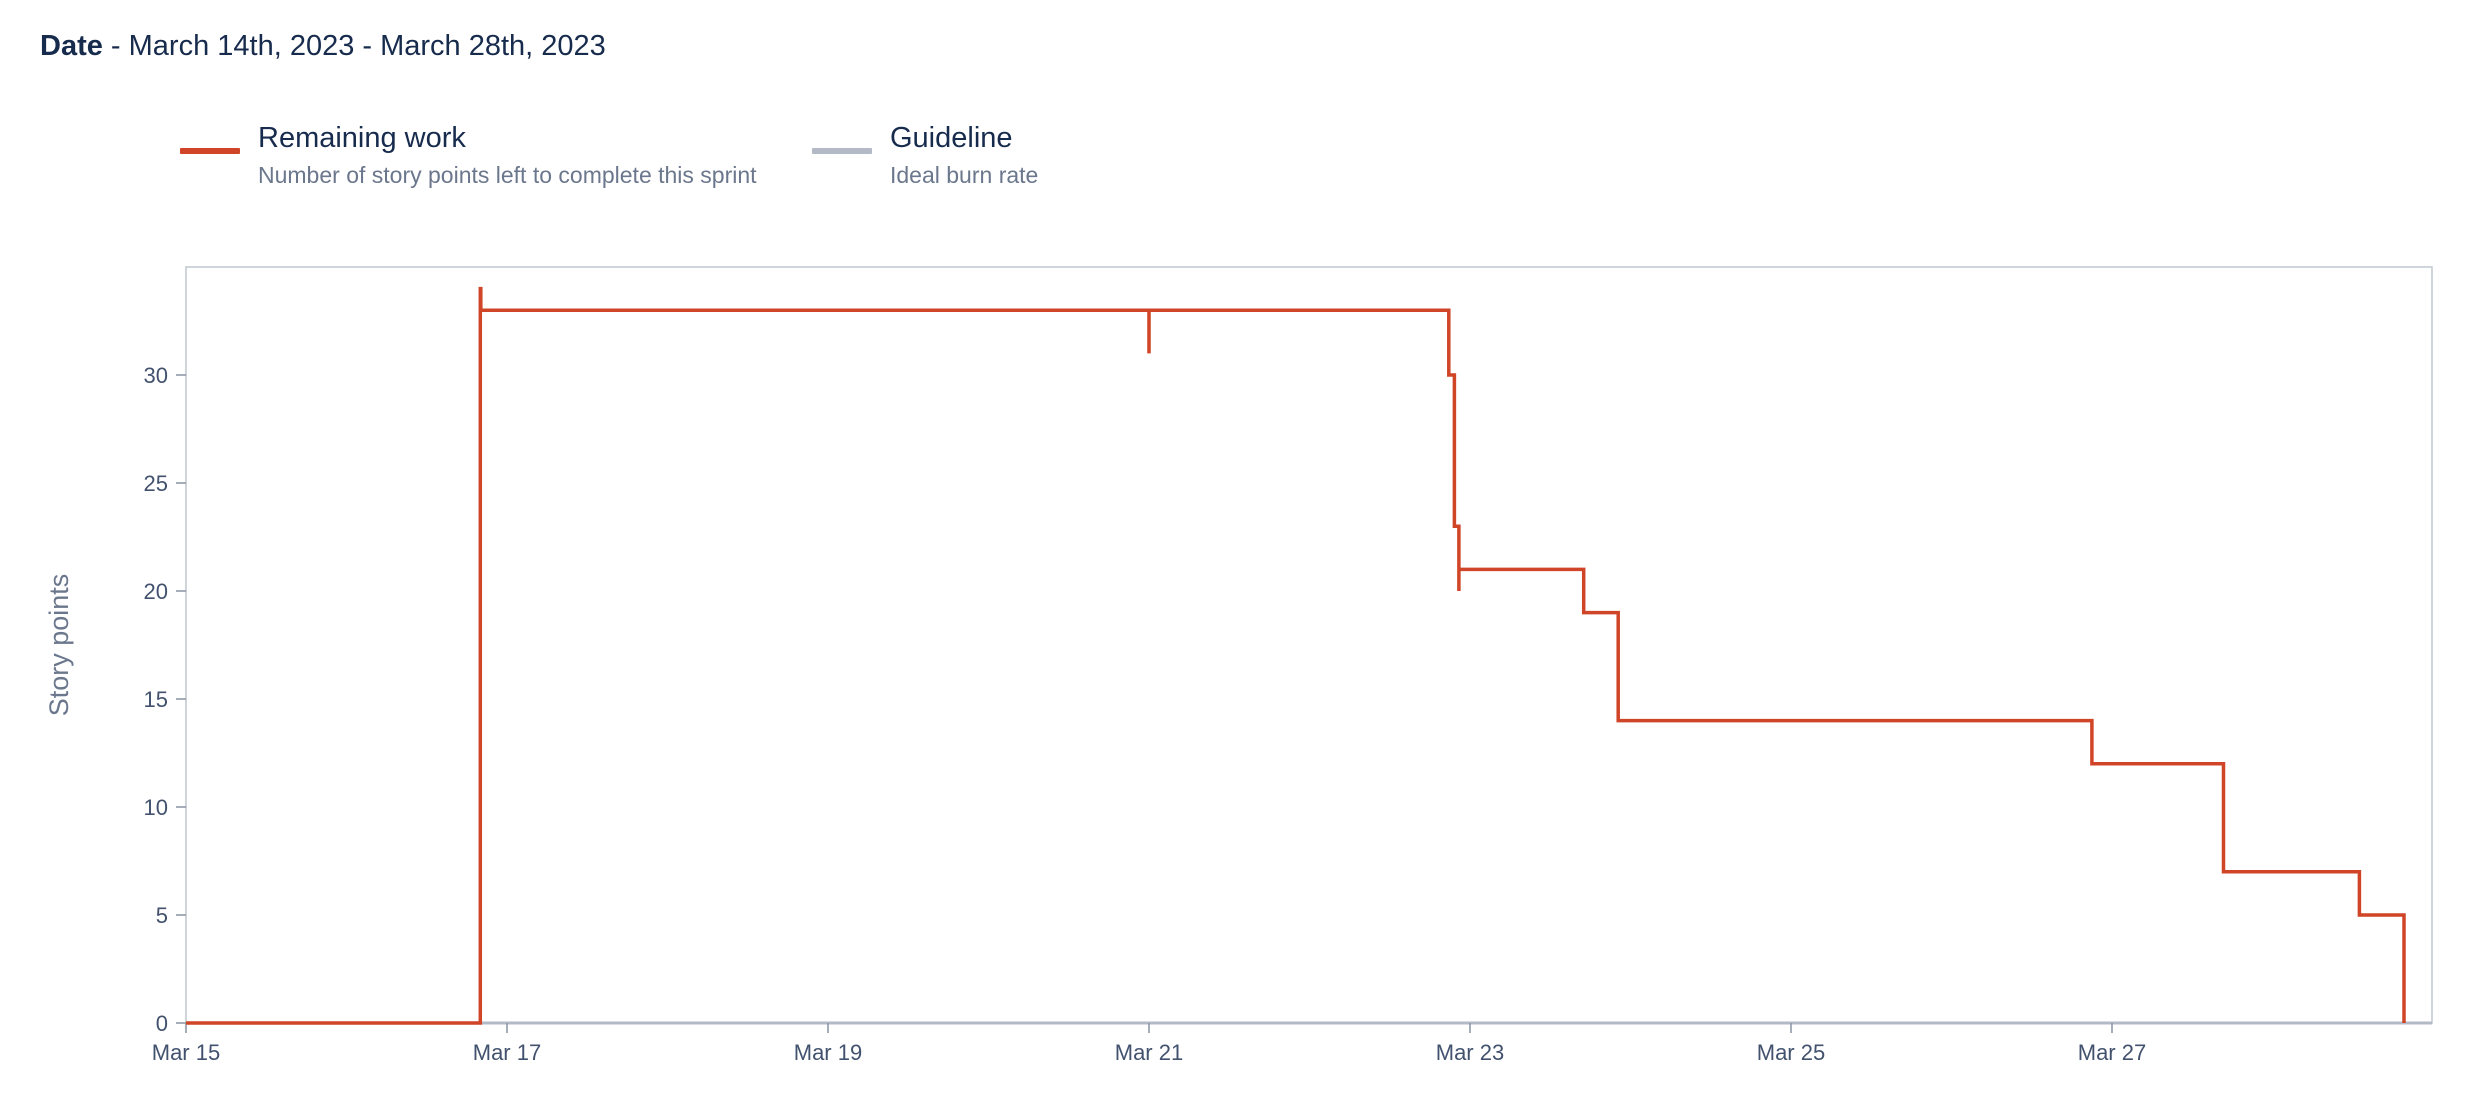 Image resolution: width=2492 pixels, height=1114 pixels. I want to click on x-tick-label: Mar 19, so click(828, 1052).